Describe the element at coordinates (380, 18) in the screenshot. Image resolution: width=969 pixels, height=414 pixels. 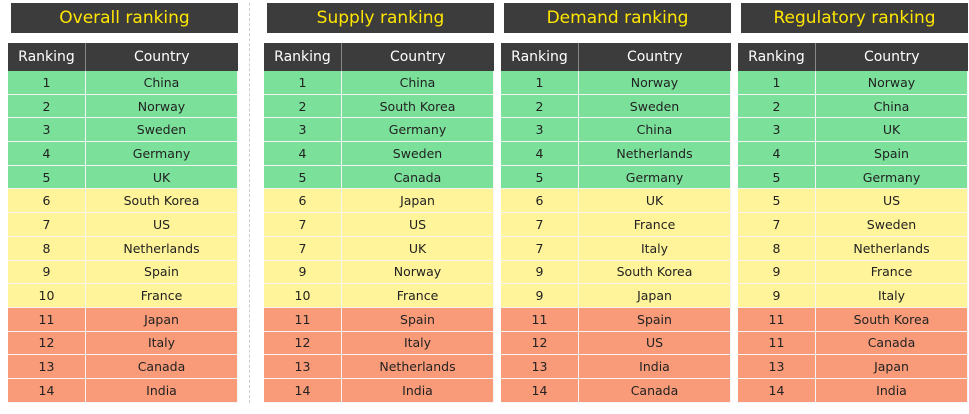
I see `panel-title: Supply ranking` at that location.